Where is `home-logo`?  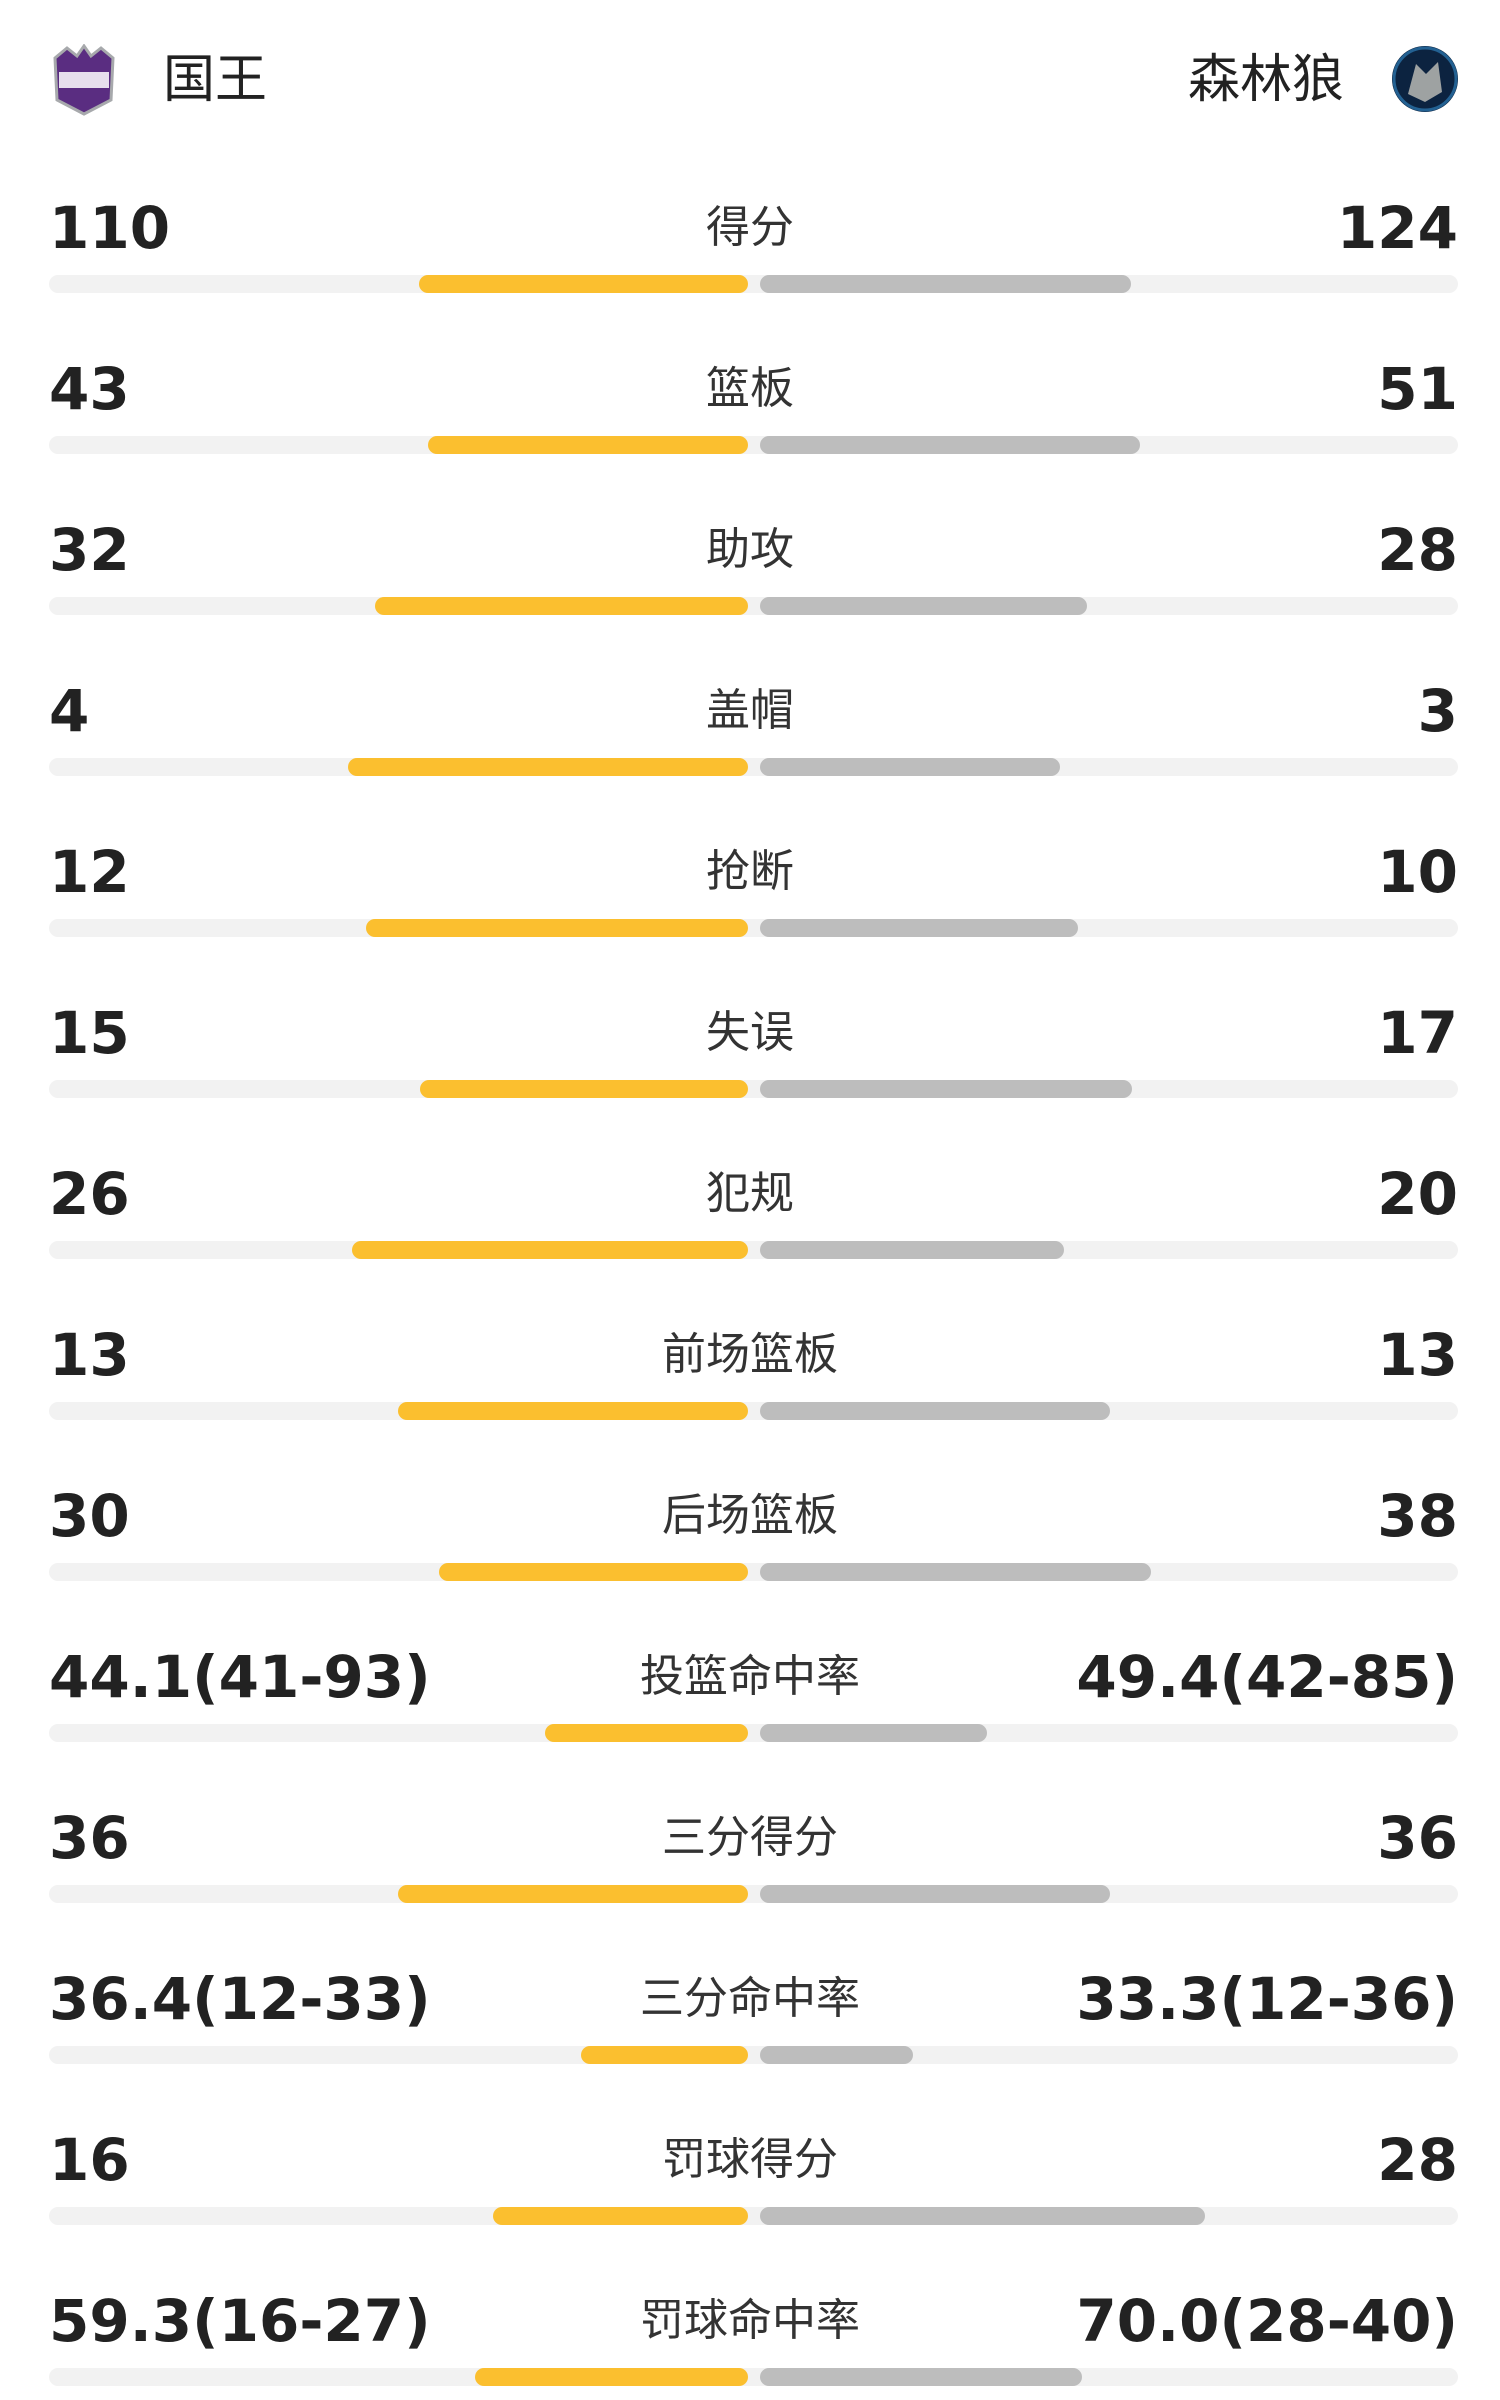 home-logo is located at coordinates (84, 80).